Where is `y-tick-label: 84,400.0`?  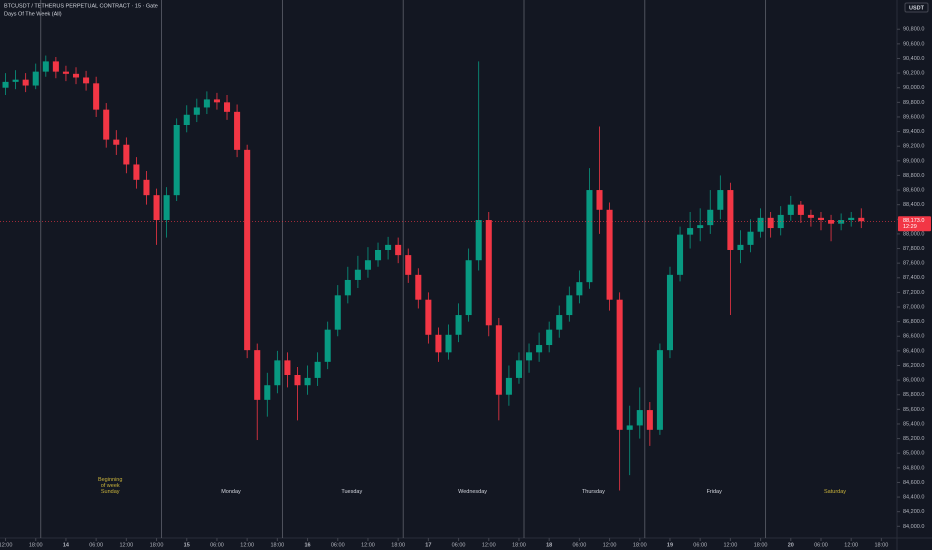
y-tick-label: 84,400.0 is located at coordinates (913, 498).